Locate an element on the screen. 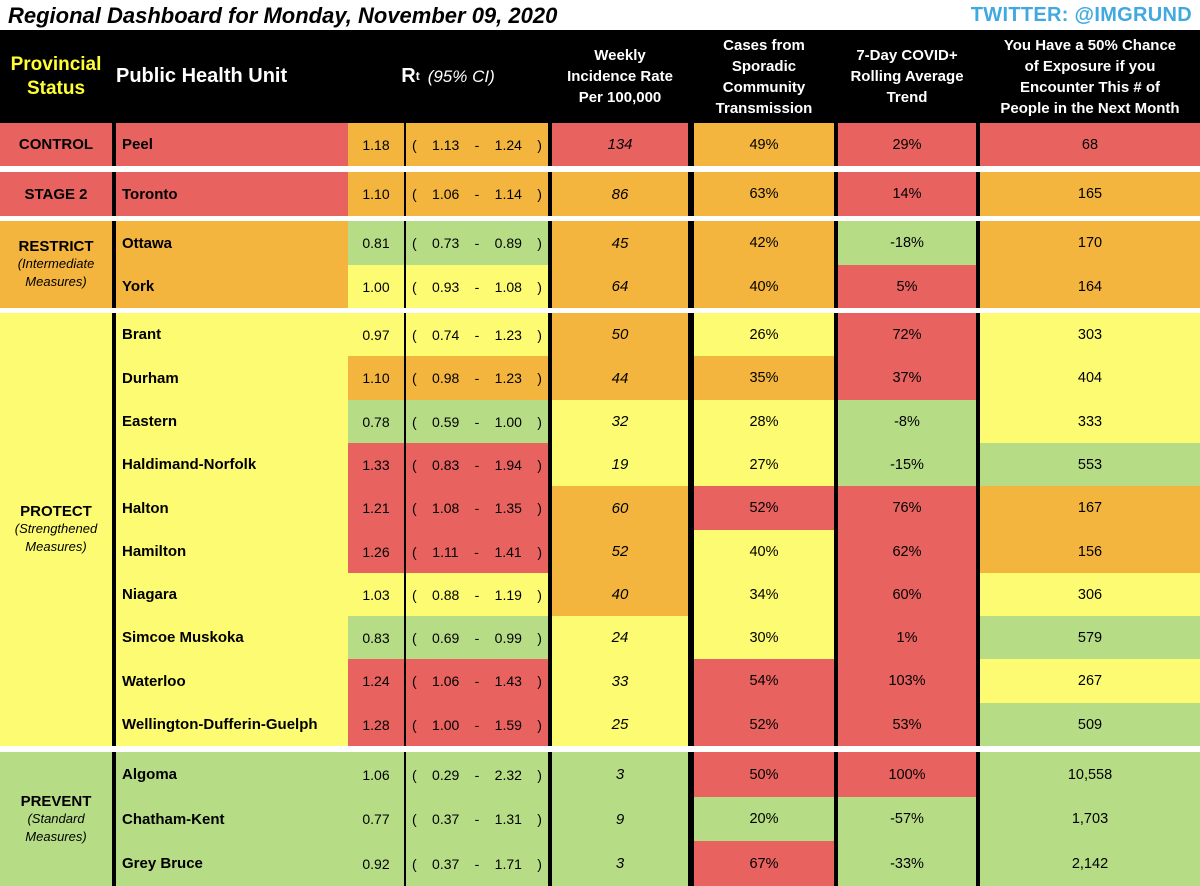  exposure-value: 164 is located at coordinates (1090, 286).